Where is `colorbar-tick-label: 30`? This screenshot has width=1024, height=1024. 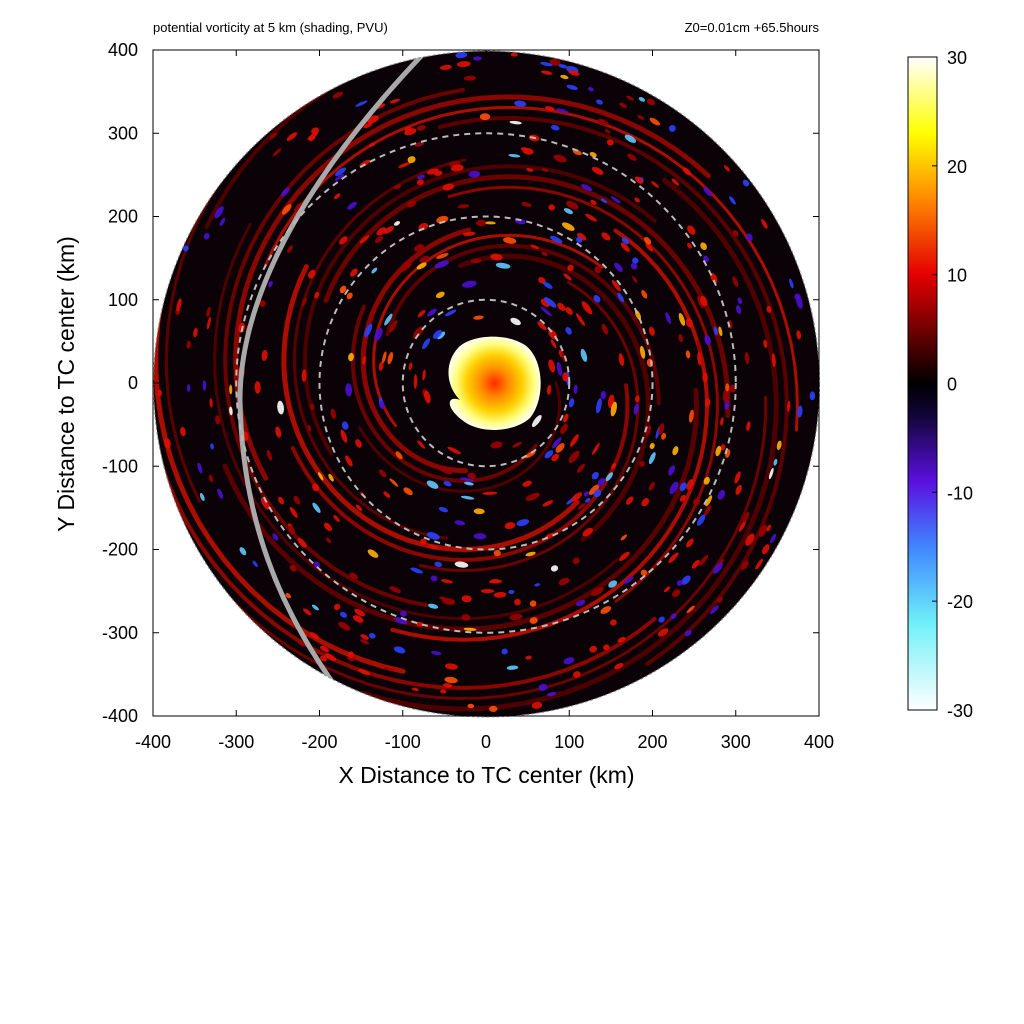
colorbar-tick-label: 30 is located at coordinates (957, 58).